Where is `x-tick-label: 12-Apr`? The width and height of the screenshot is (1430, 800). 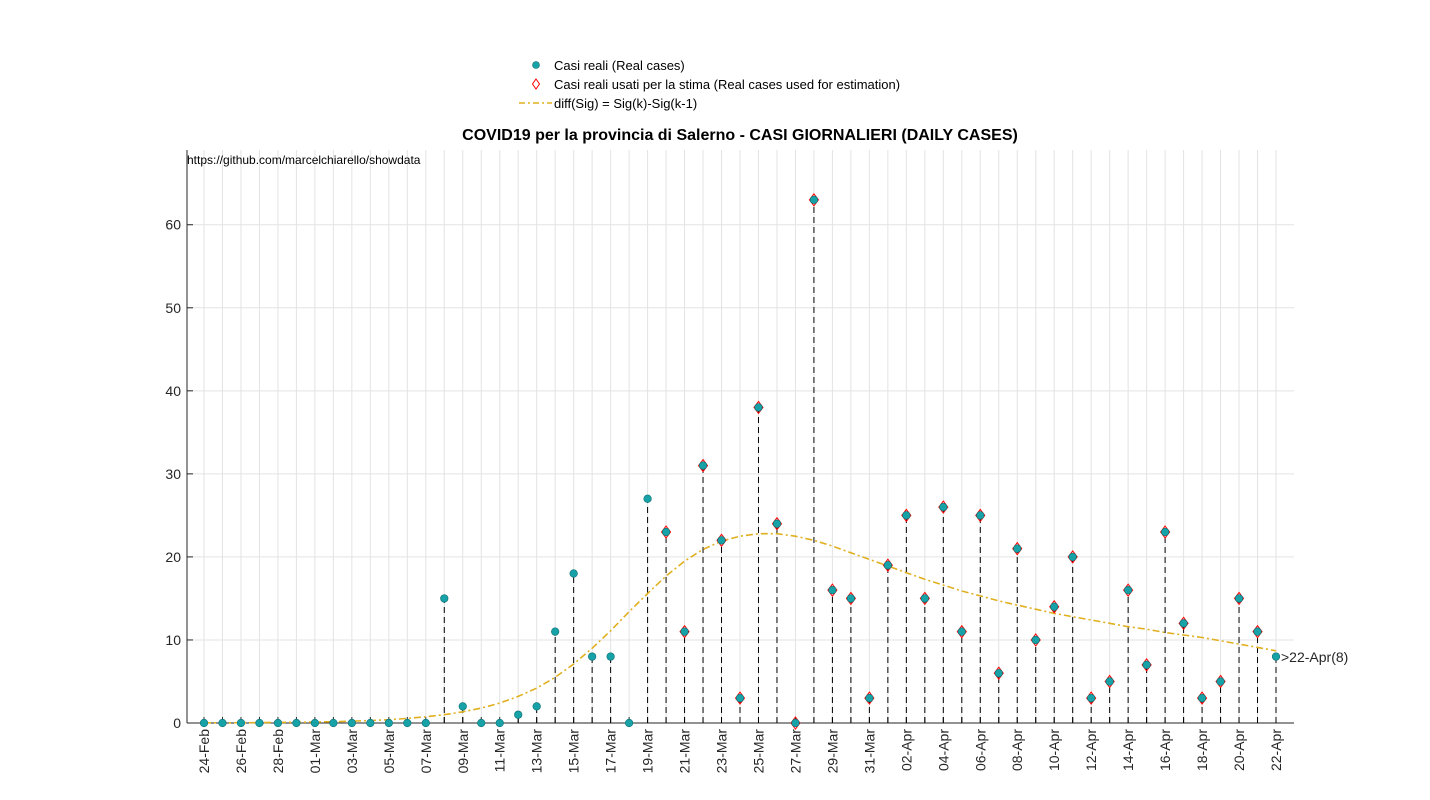
x-tick-label: 12-Apr is located at coordinates (1091, 750).